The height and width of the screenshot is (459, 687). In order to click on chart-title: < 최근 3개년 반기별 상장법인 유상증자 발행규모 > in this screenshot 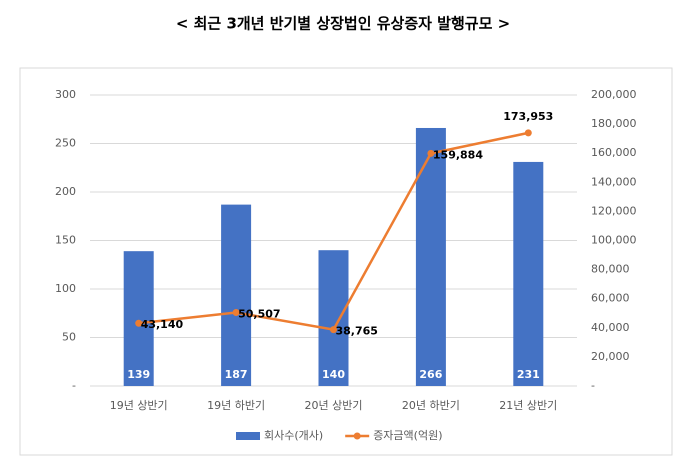, I will do `click(343, 24)`.